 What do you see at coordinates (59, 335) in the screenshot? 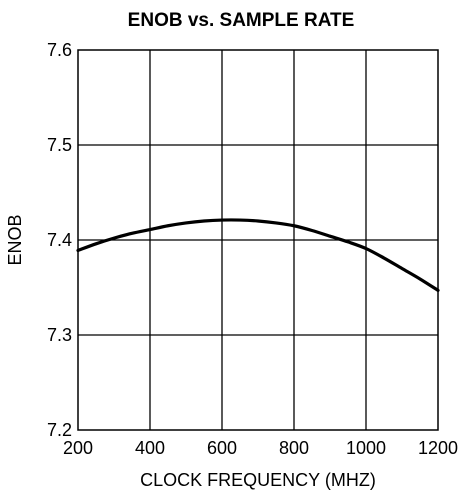
I see `y-tick-label: 7.3` at bounding box center [59, 335].